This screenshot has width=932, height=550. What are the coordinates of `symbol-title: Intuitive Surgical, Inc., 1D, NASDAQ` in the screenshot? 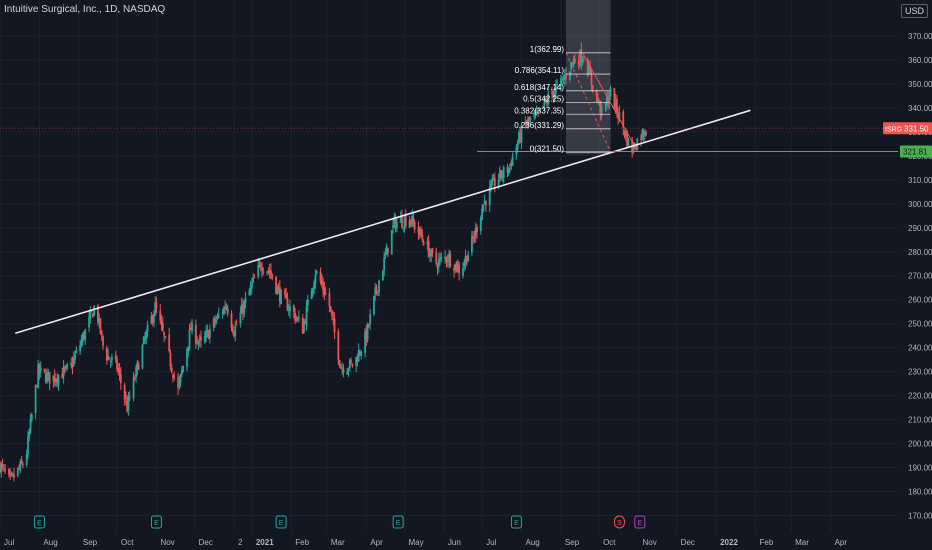 It's located at (85, 9).